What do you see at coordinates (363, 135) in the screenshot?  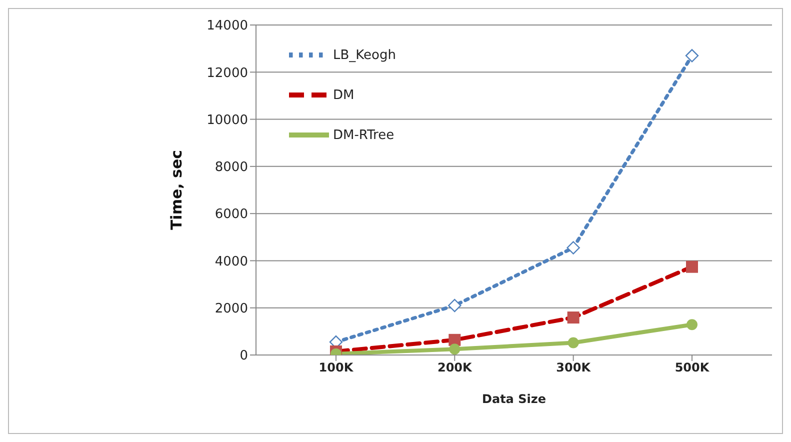 I see `legend-label: DM-RTree` at bounding box center [363, 135].